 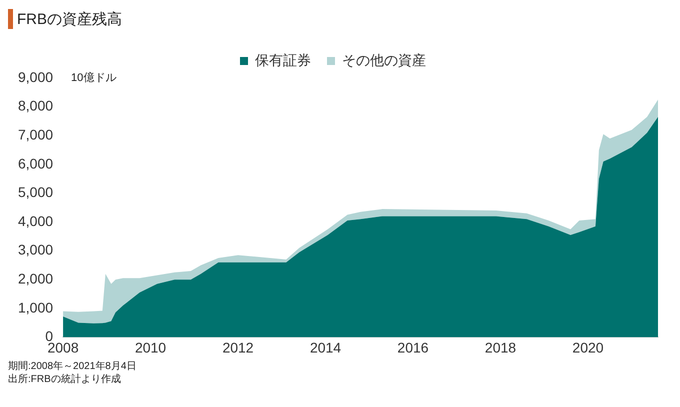 I want to click on y-tick-label: 2,000, so click(x=36, y=278).